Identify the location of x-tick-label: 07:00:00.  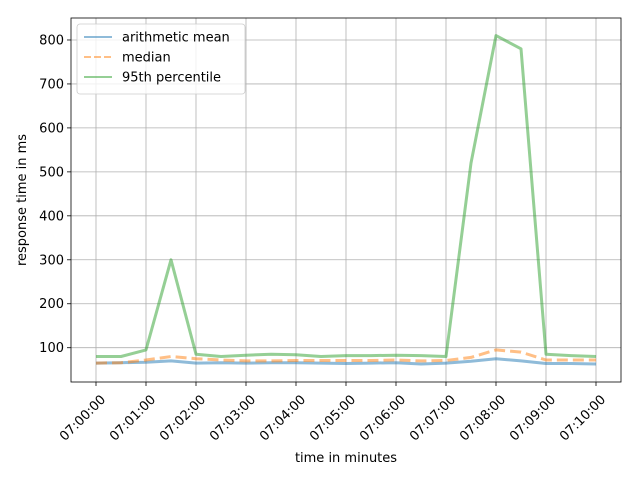
(83, 418).